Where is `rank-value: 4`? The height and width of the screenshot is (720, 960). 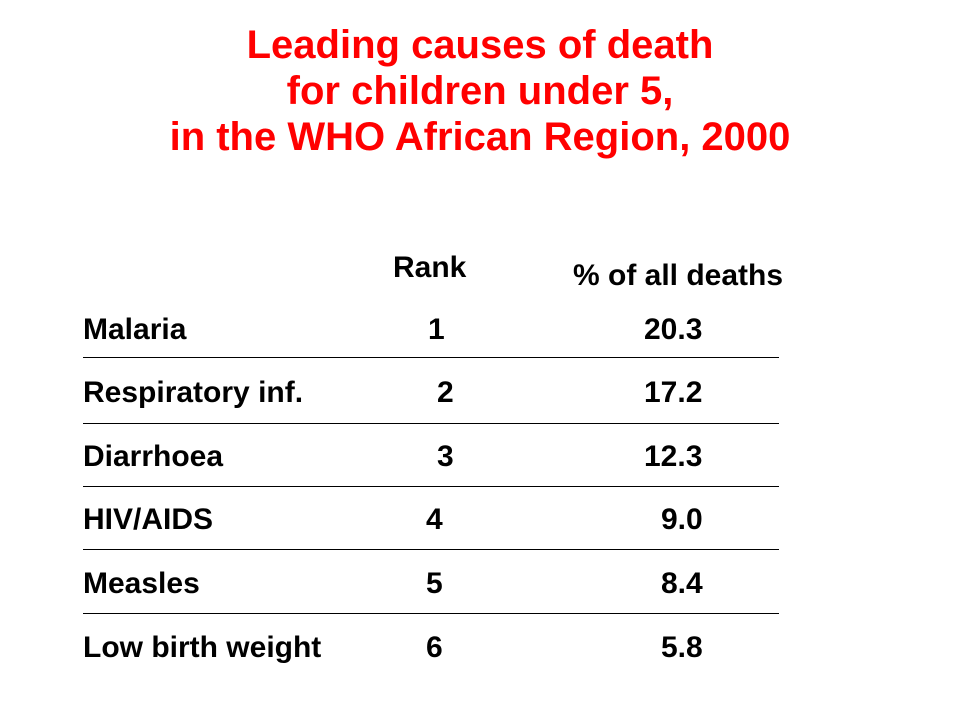 rank-value: 4 is located at coordinates (434, 519).